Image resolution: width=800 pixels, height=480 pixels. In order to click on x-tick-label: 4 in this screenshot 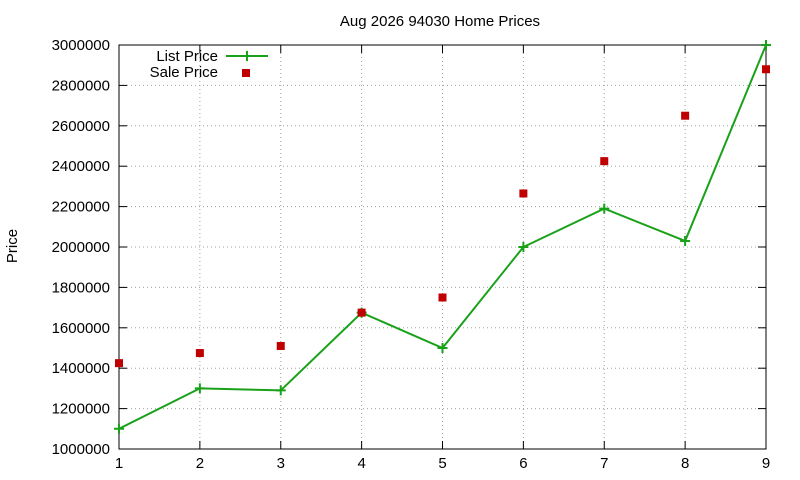, I will do `click(361, 463)`.